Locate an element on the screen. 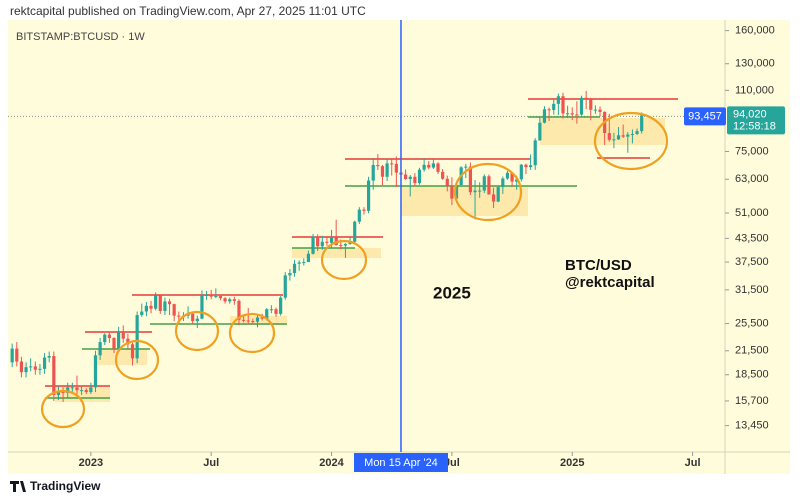 The height and width of the screenshot is (500, 800). y-tick-label: 21,500 is located at coordinates (752, 351).